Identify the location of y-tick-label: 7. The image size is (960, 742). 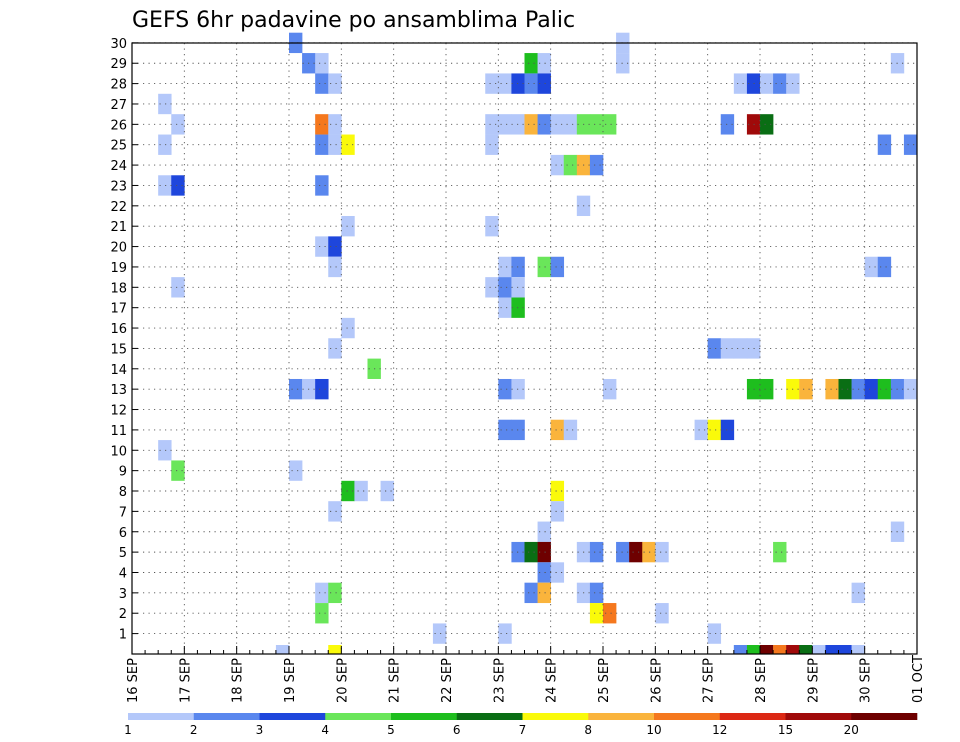
(123, 512).